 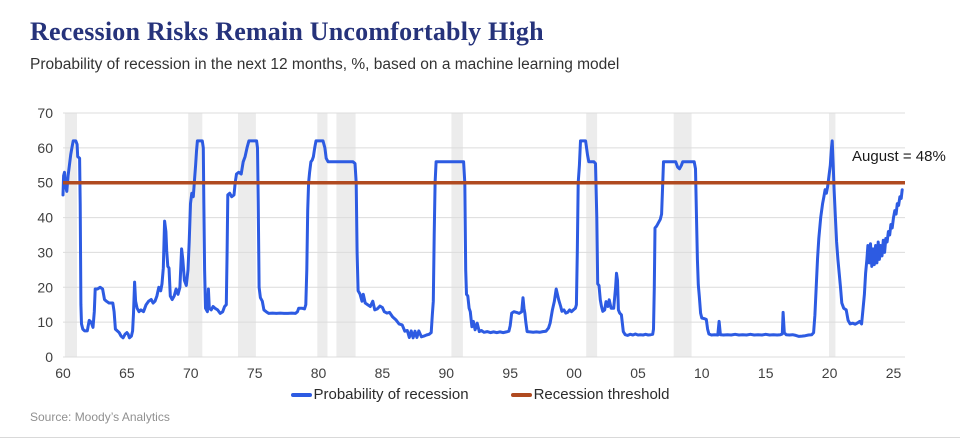 I want to click on x-tick-label: 65, so click(x=127, y=373).